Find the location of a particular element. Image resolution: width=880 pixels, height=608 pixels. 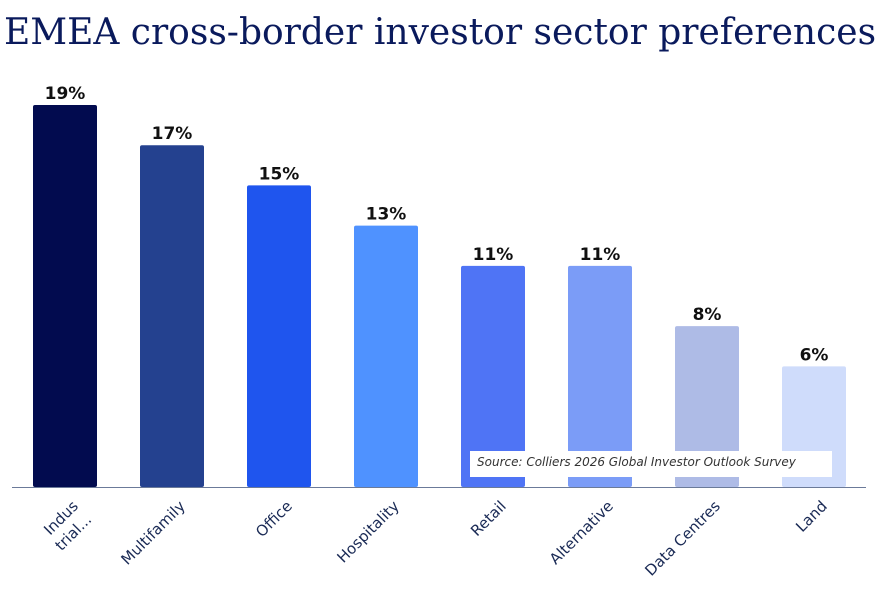

x-tick-label-5: Alternative is located at coordinates (581, 532).